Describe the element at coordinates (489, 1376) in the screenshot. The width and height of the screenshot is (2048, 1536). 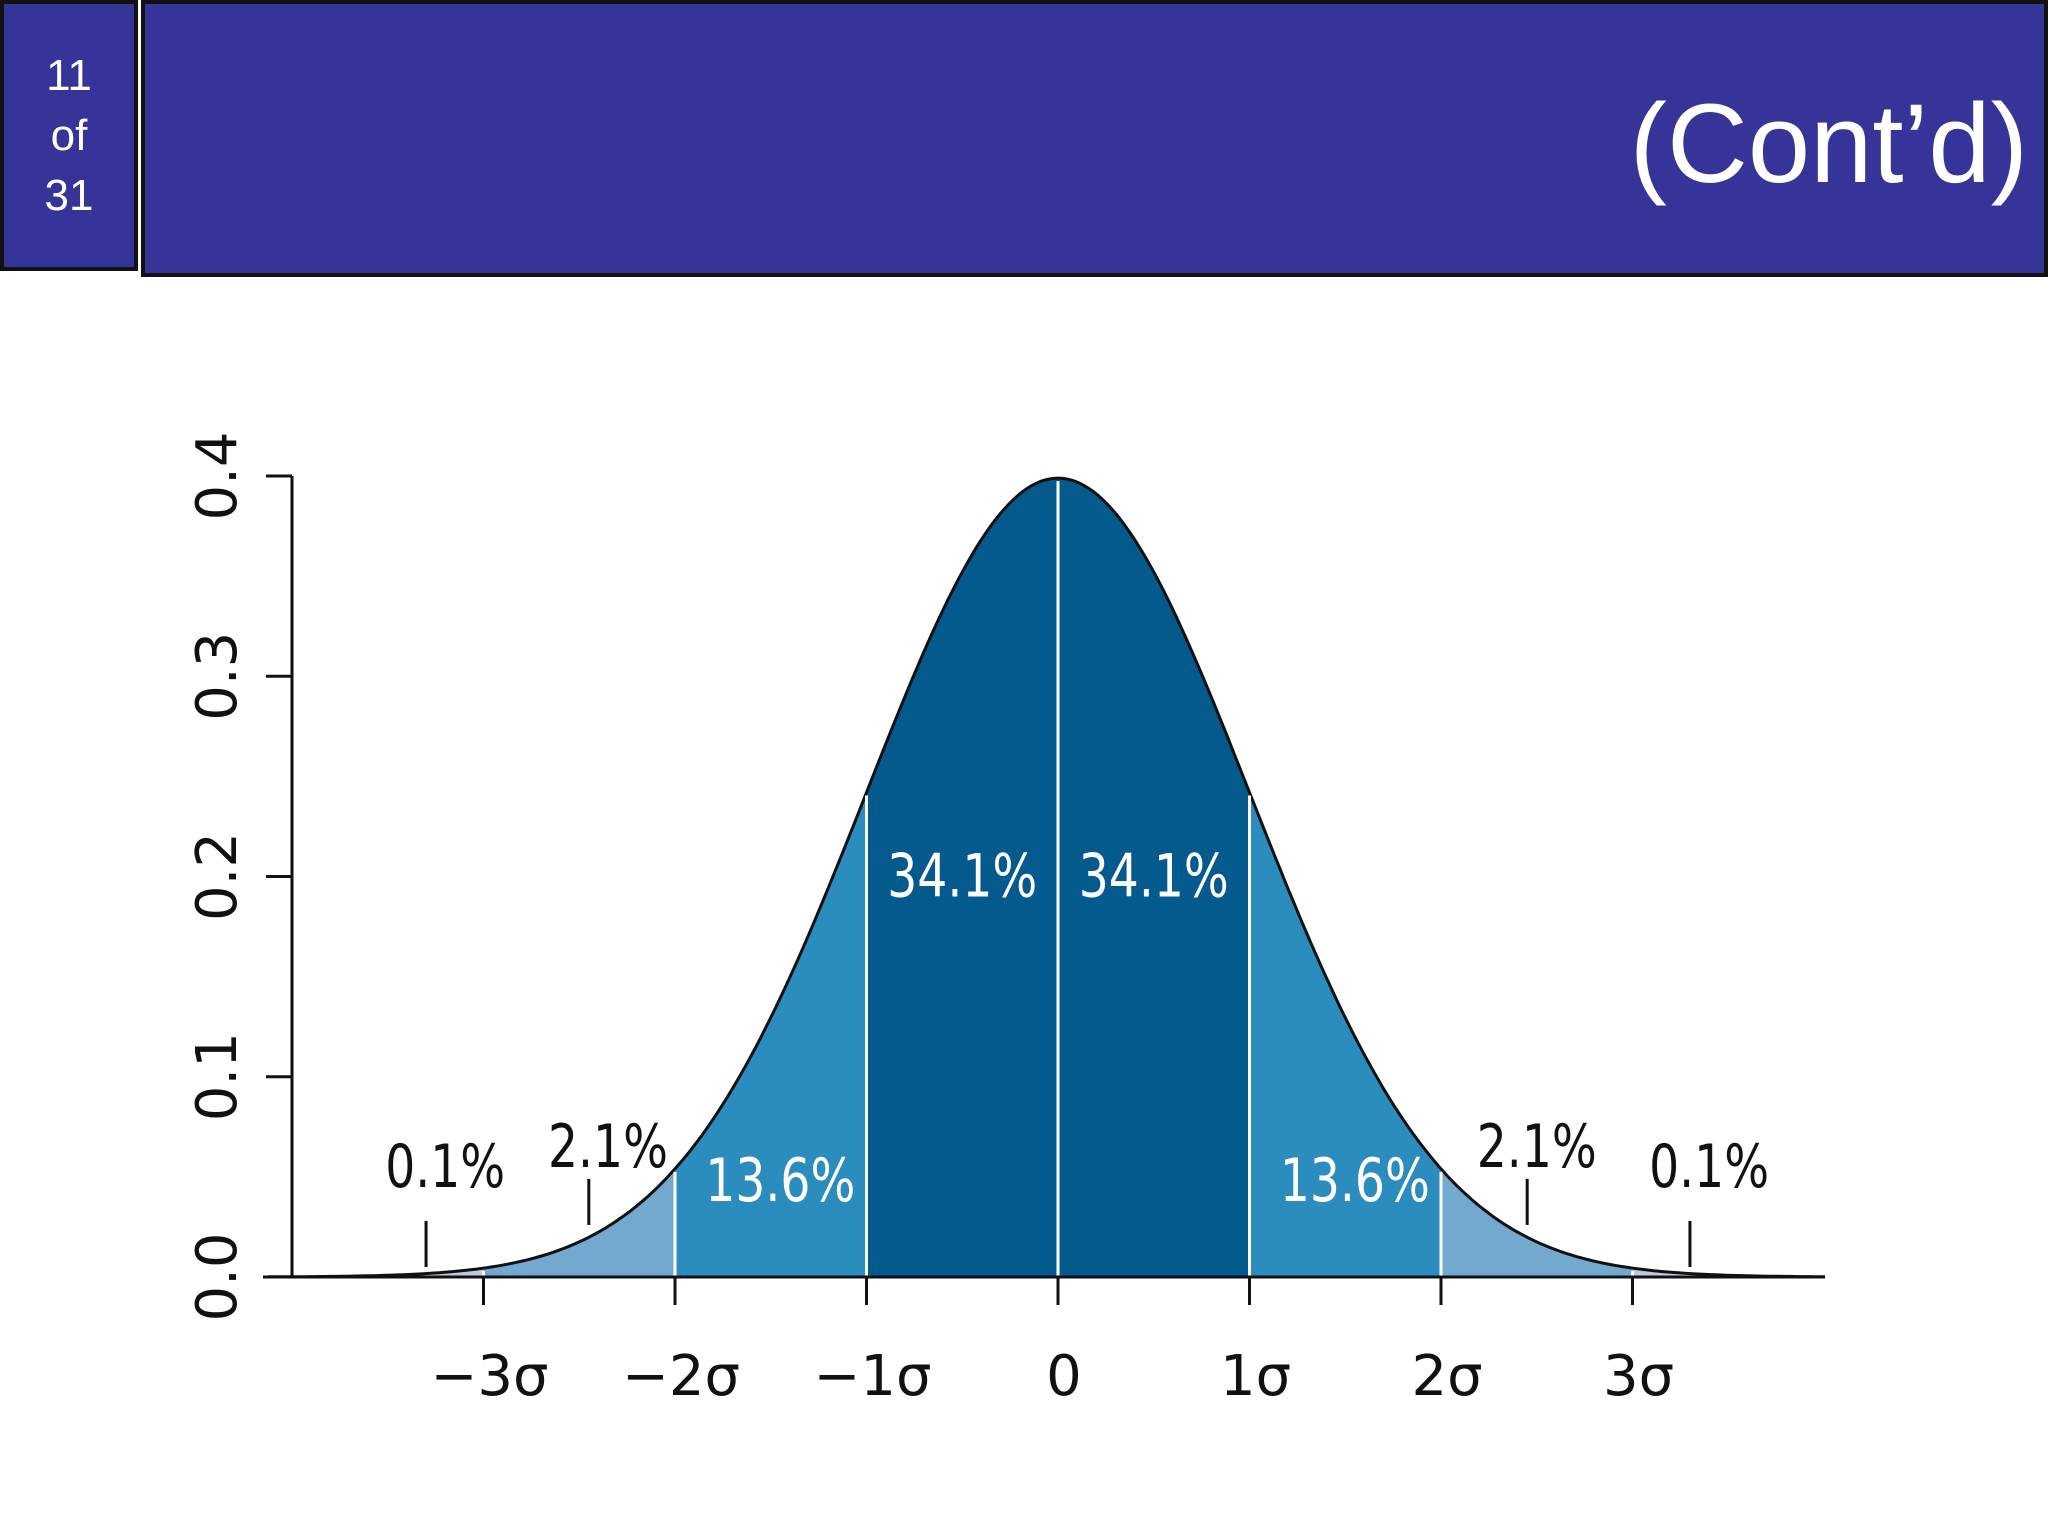
I see `x-tick-label: −3σ` at that location.